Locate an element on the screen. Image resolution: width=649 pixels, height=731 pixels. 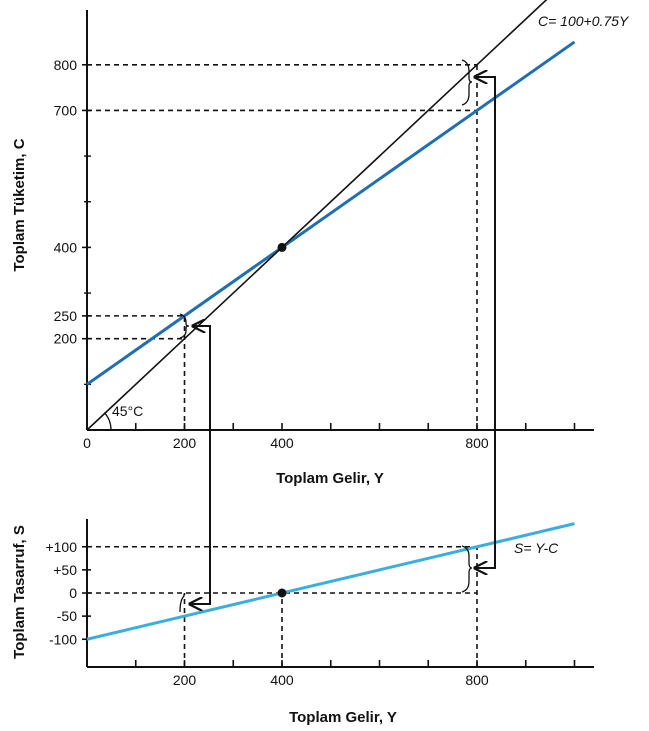
bot-y-tick-label: -50 is located at coordinates (67, 616).